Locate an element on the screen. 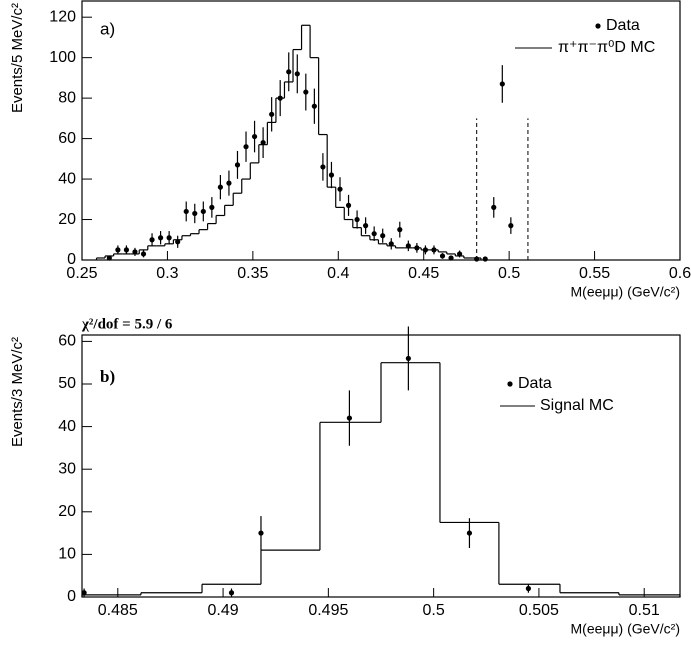 The image size is (691, 646). y-tick-label: 30 is located at coordinates (67, 468).